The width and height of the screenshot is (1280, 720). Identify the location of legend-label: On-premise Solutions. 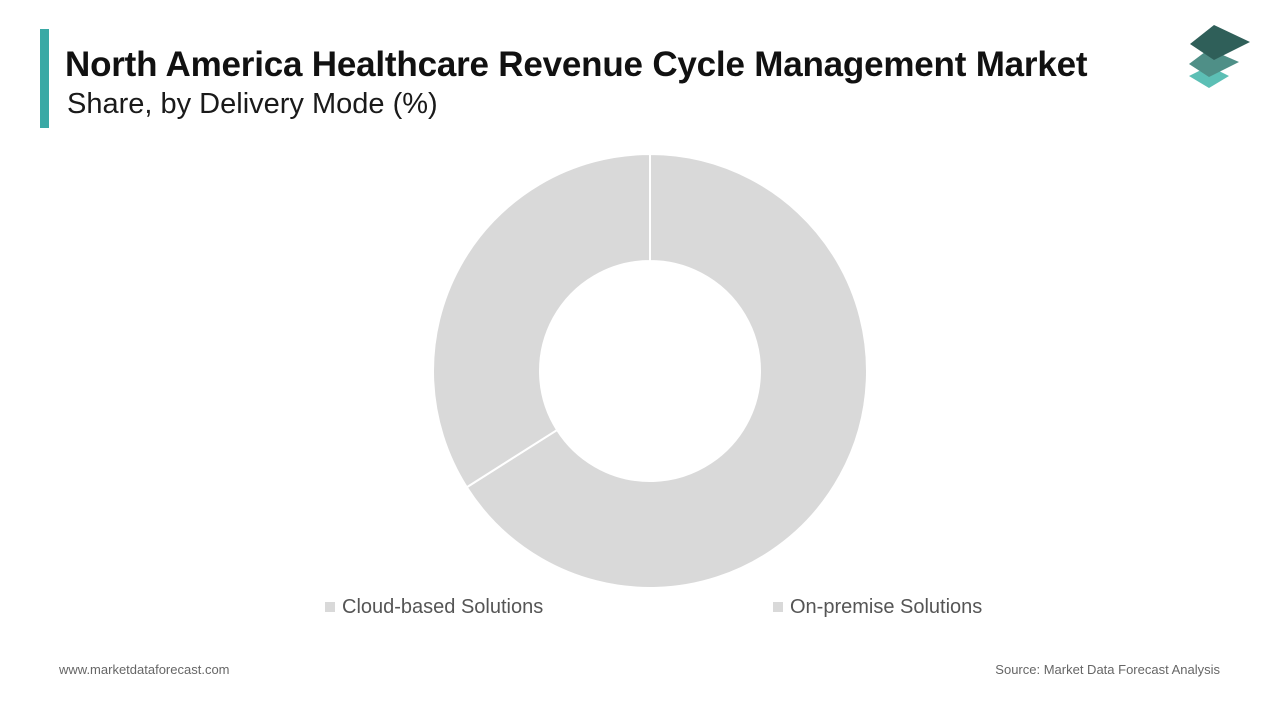
(886, 606).